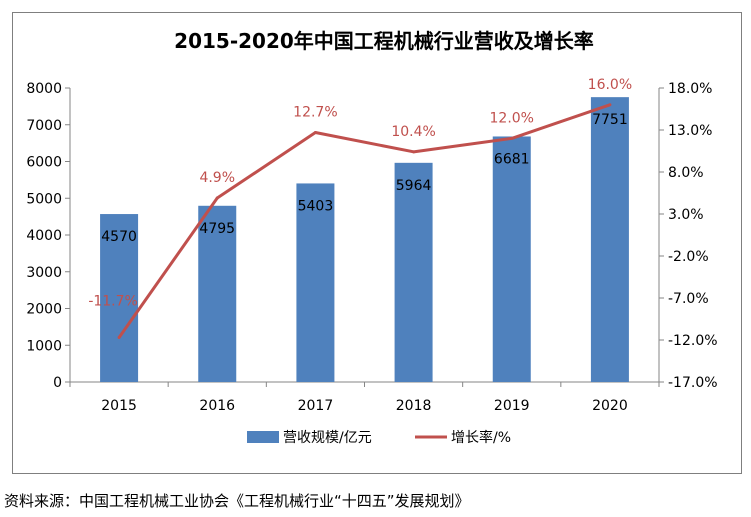 This screenshot has height=517, width=751. What do you see at coordinates (693, 383) in the screenshot?
I see `y-right-tick-label: -17.0%` at bounding box center [693, 383].